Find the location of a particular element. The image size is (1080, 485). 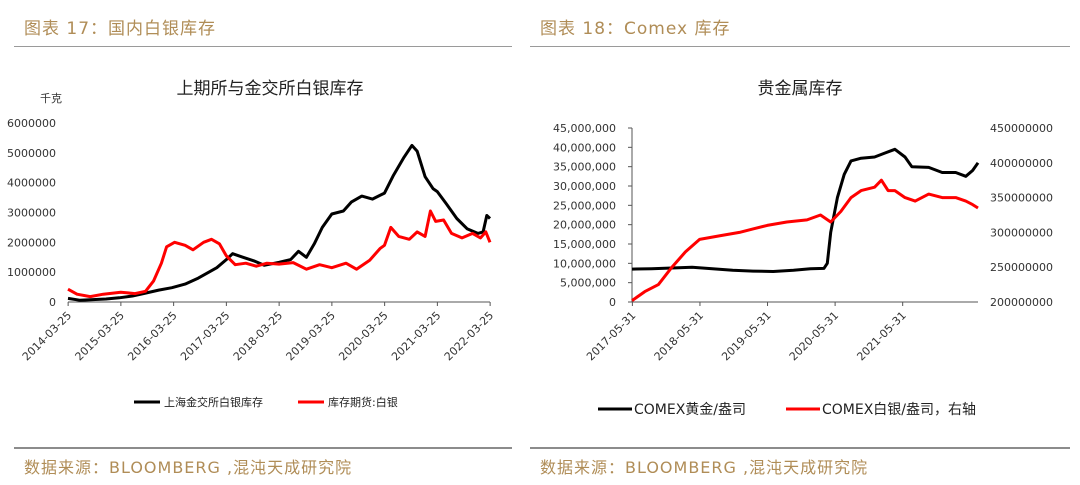

right-y2-tick-label: 350000000 is located at coordinates (1021, 198).